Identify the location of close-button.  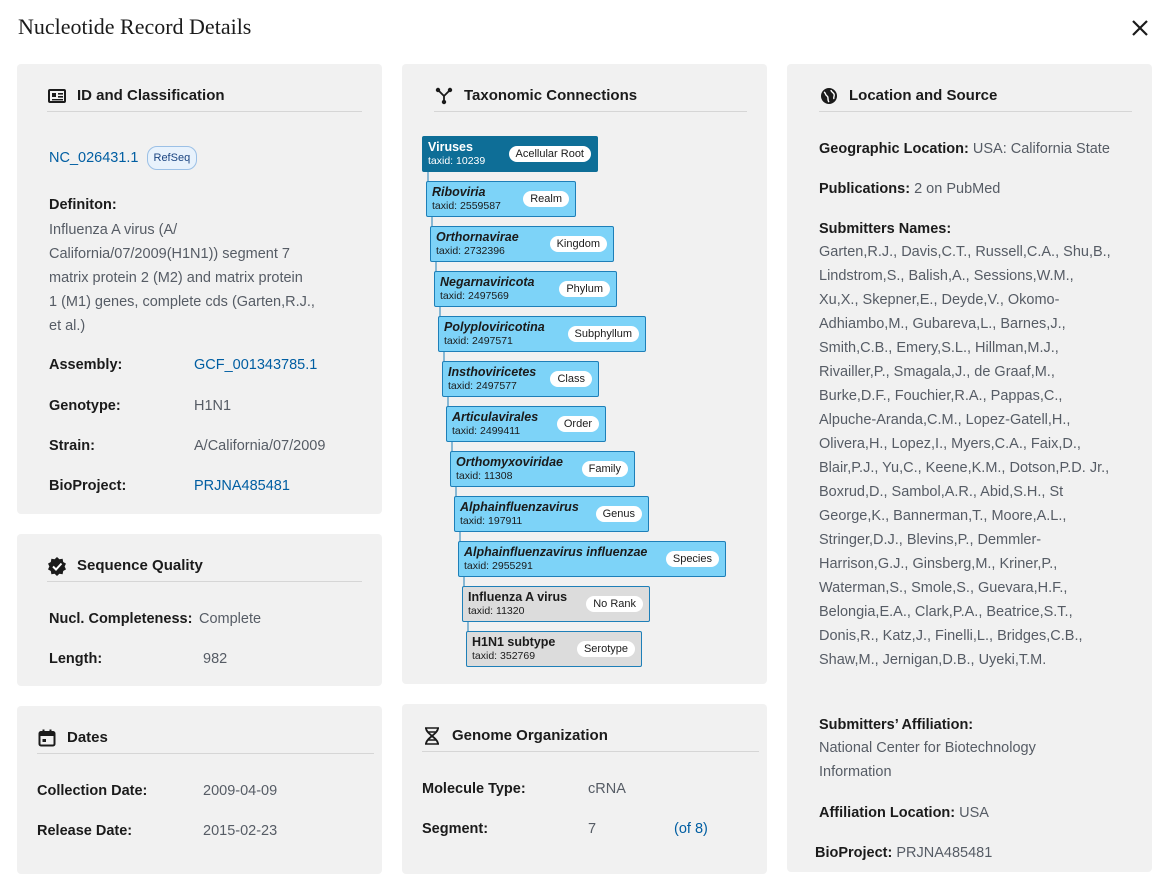
(1140, 28).